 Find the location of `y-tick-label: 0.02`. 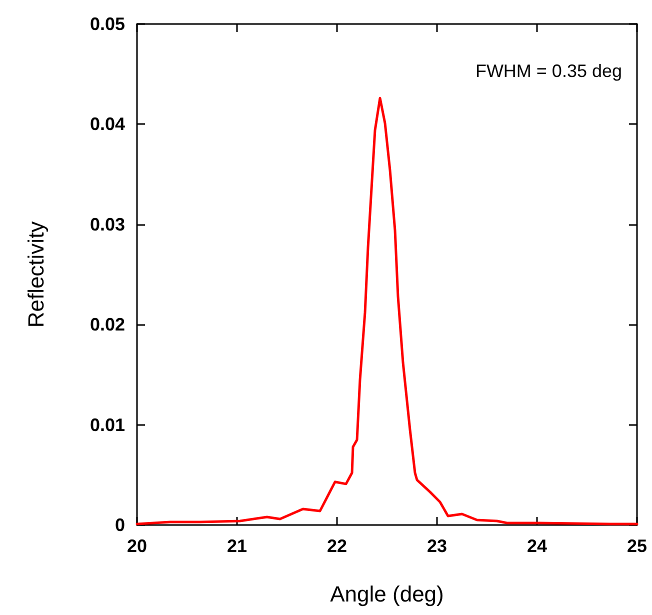

y-tick-label: 0.02 is located at coordinates (107, 324).